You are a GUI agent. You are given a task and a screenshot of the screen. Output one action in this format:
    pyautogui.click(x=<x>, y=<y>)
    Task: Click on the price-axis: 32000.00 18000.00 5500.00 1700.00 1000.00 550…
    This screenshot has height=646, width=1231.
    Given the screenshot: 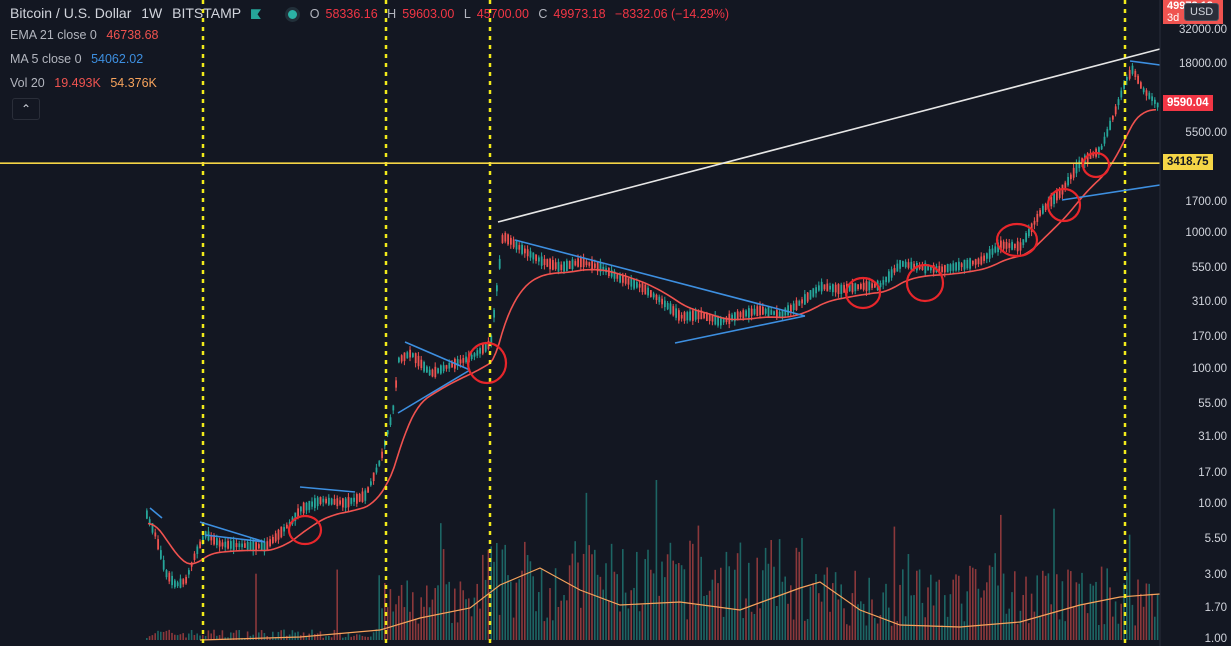 What is the action you would take?
    pyautogui.click(x=1195, y=323)
    